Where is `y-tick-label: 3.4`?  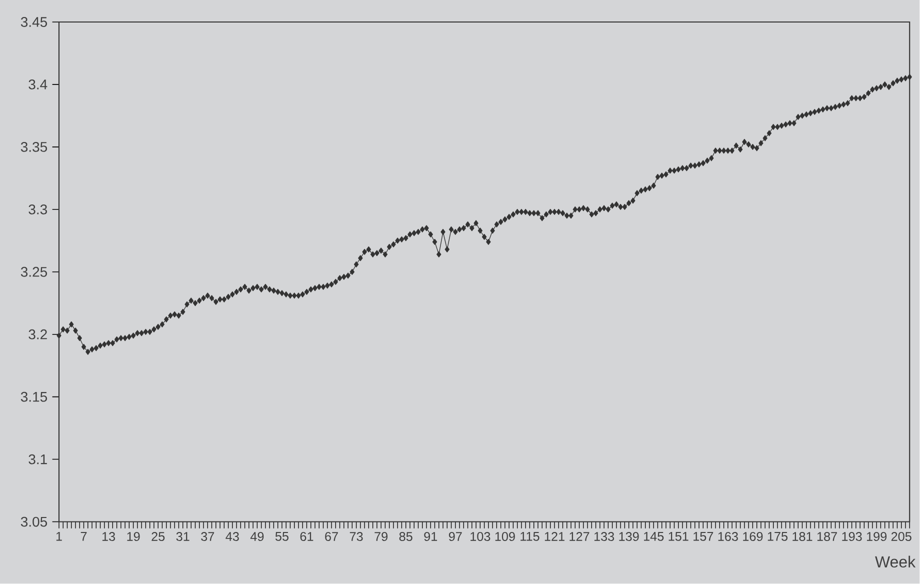
y-tick-label: 3.4 is located at coordinates (38, 85).